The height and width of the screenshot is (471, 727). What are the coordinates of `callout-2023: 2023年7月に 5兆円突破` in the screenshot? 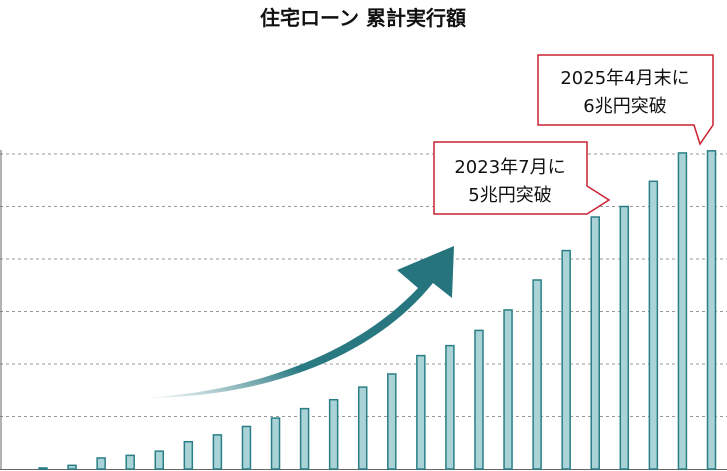 It's located at (522, 178).